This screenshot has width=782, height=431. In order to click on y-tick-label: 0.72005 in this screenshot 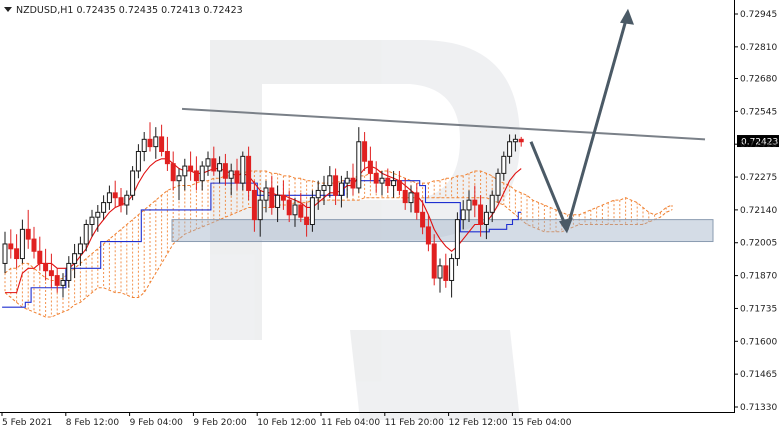, I will do `click(758, 244)`.